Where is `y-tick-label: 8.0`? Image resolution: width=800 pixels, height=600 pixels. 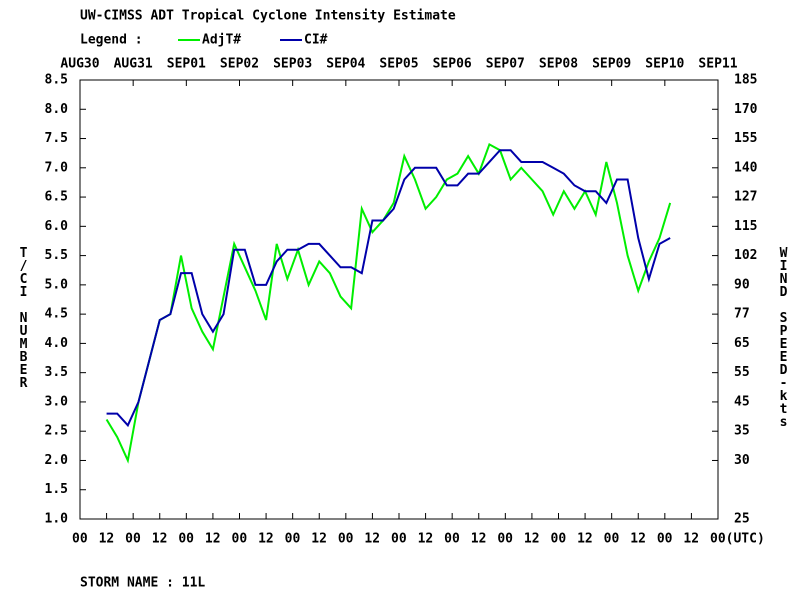
y-tick-label: 8.0 is located at coordinates (57, 109).